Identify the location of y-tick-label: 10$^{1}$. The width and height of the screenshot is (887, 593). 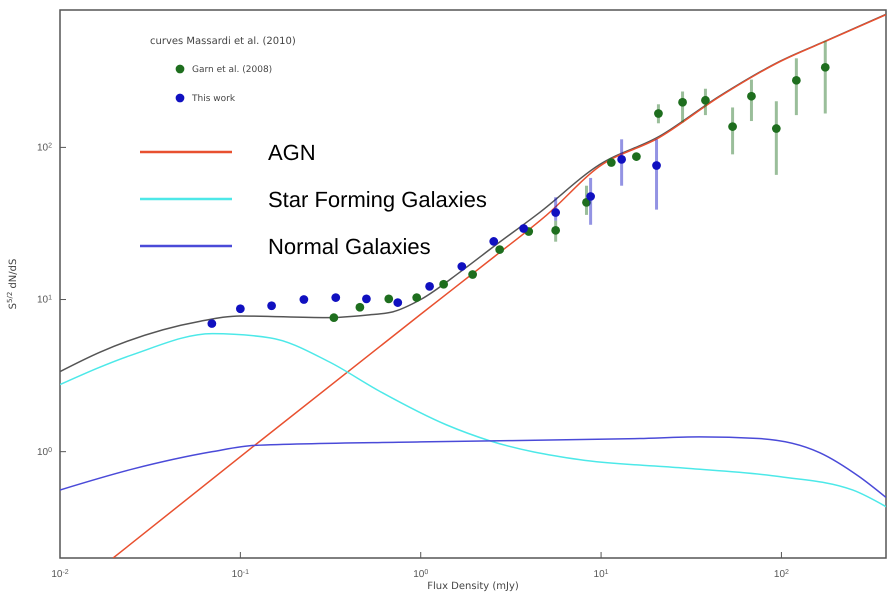
(44, 300).